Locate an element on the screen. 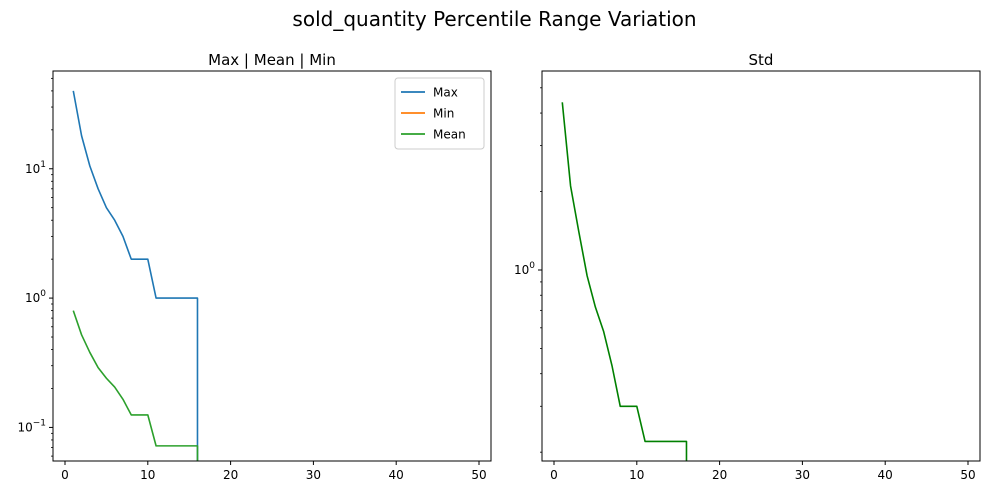 Image resolution: width=989 pixels, height=495 pixels. figure-suptitle: sold_quantity Percentile Range Variation is located at coordinates (494, 19).